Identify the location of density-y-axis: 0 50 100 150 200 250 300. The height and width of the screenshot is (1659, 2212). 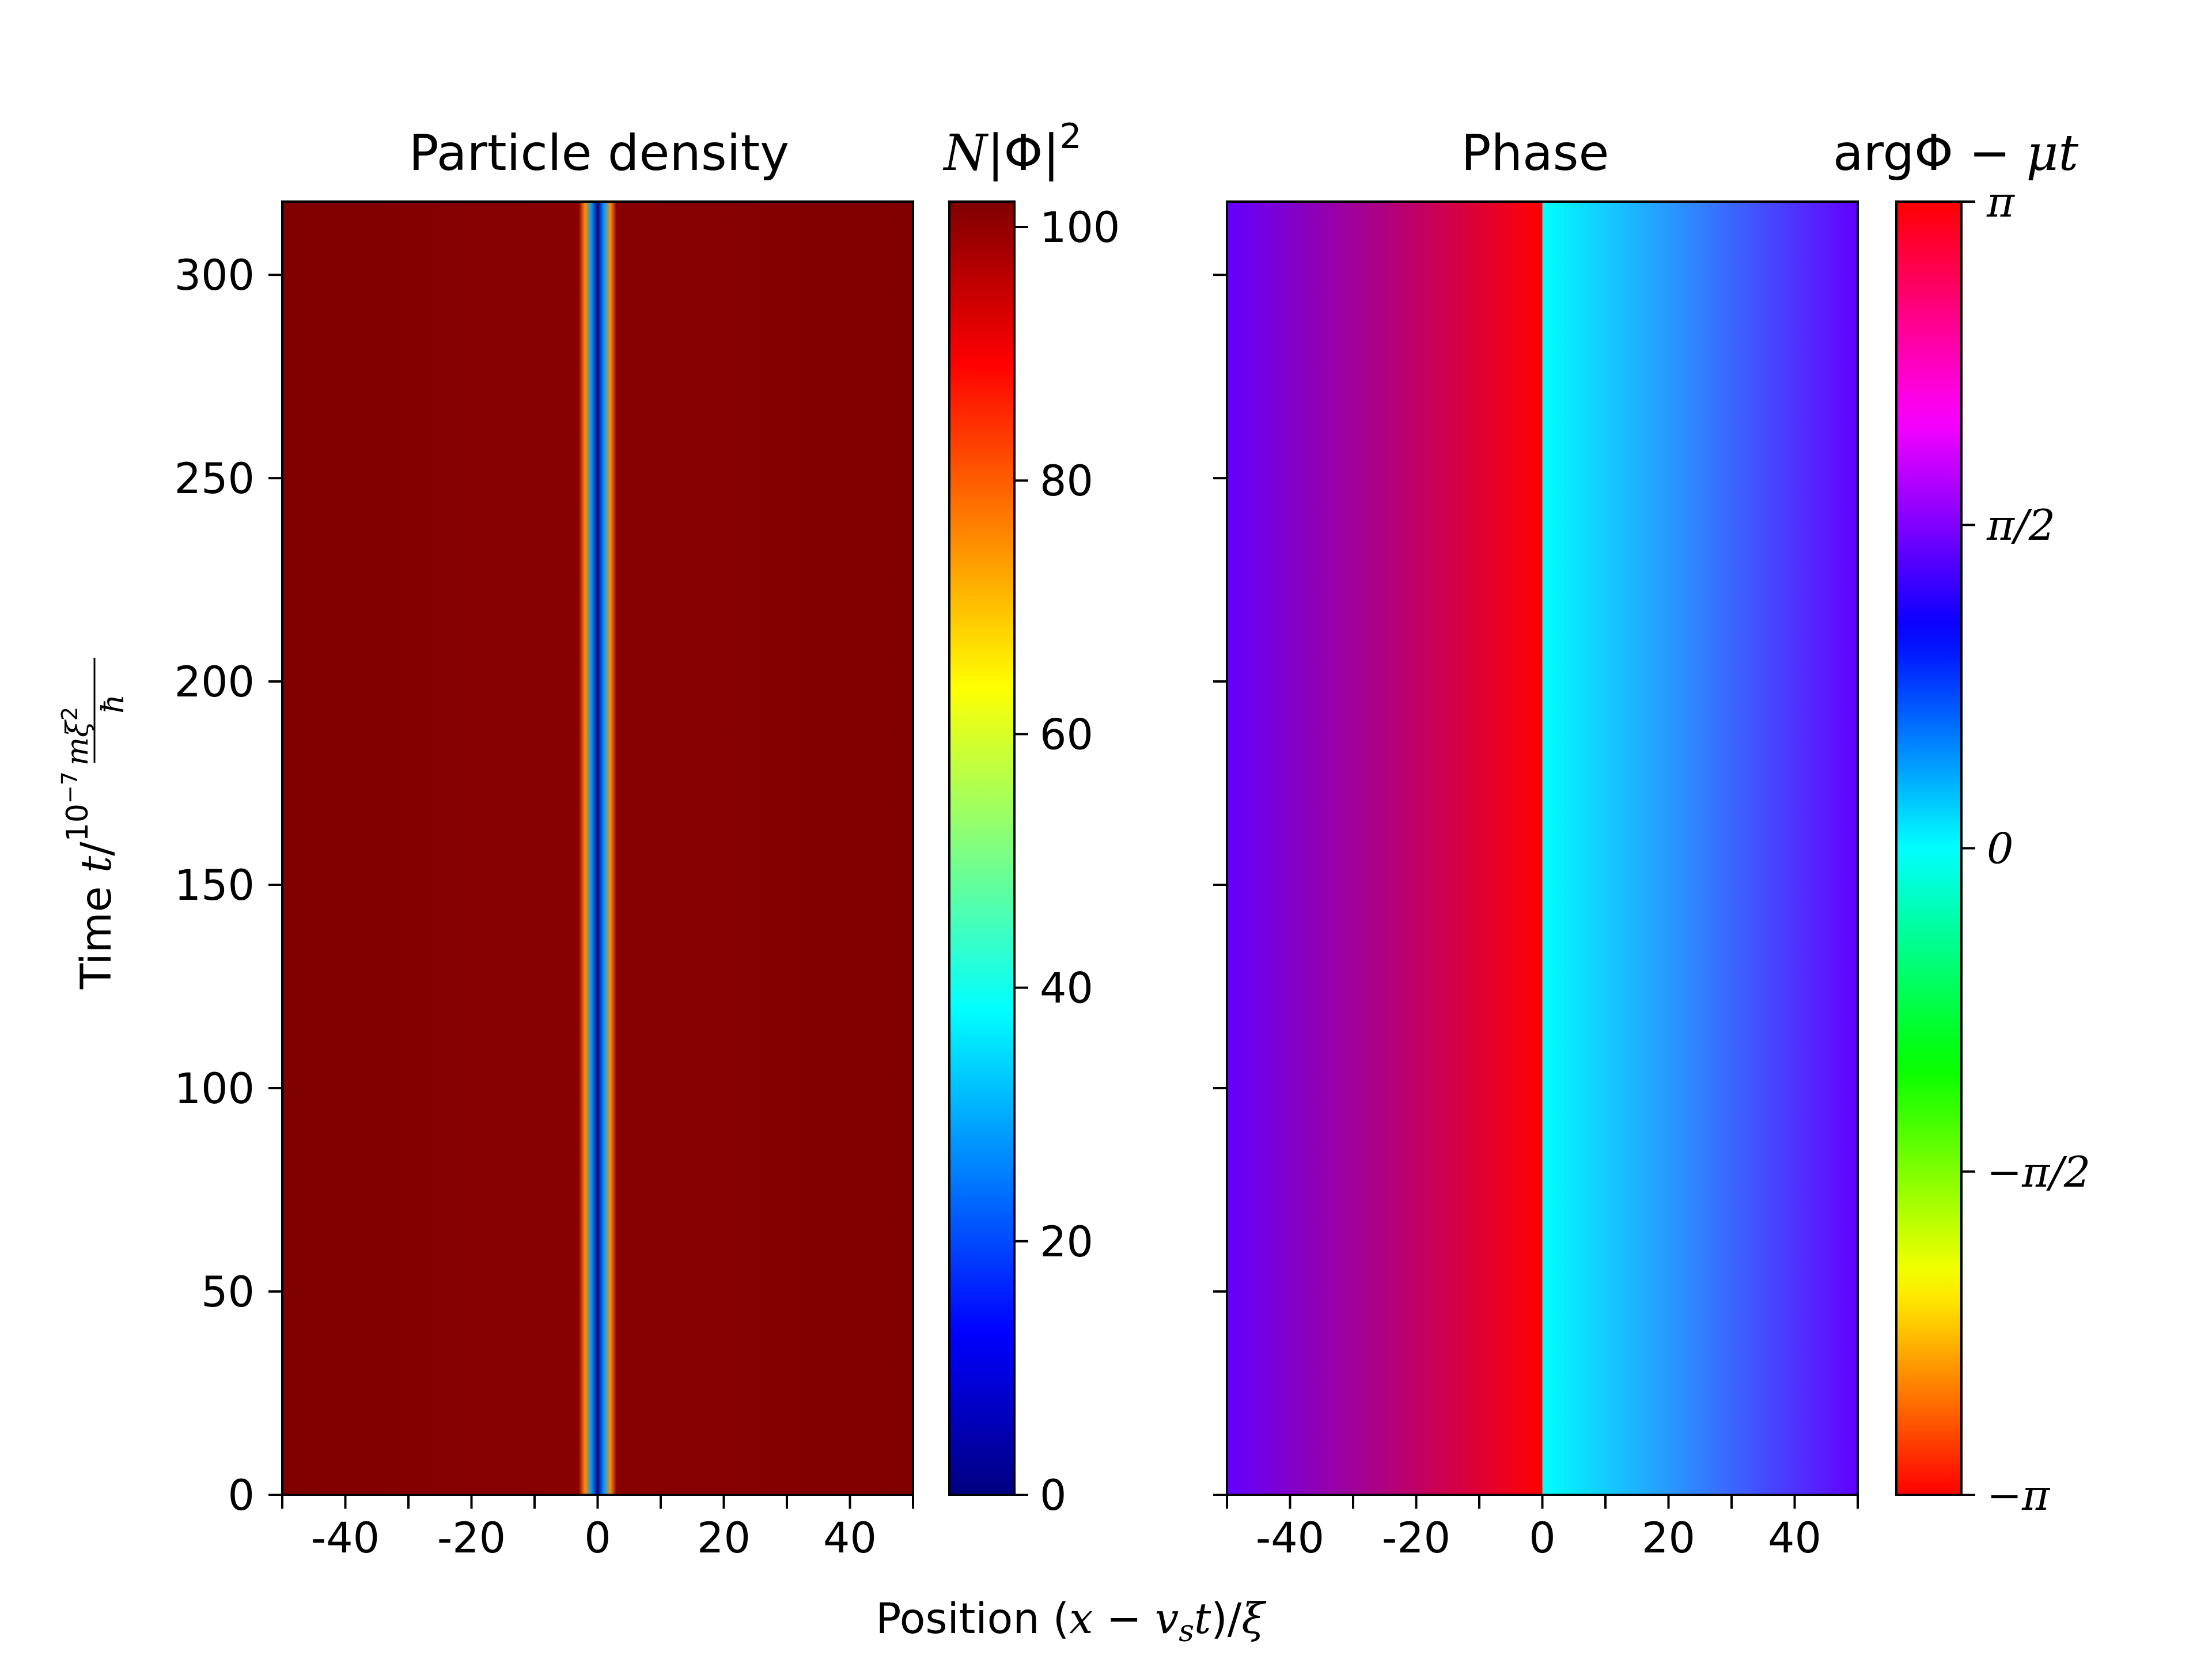
(228, 885).